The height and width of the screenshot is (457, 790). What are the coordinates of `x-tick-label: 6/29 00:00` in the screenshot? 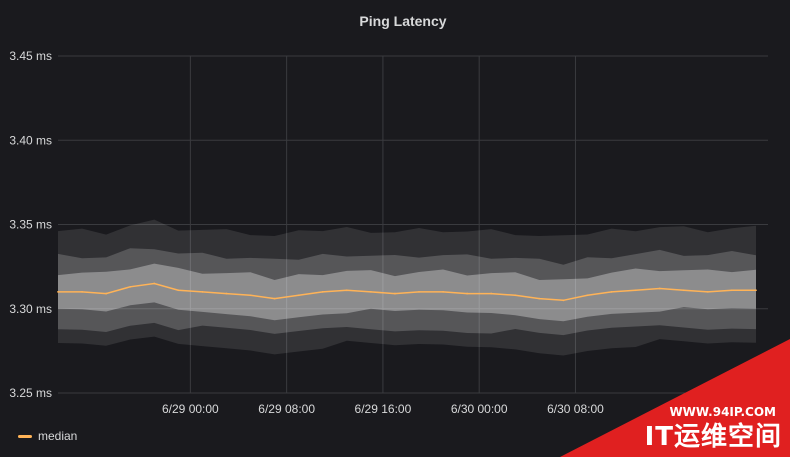 It's located at (190, 409).